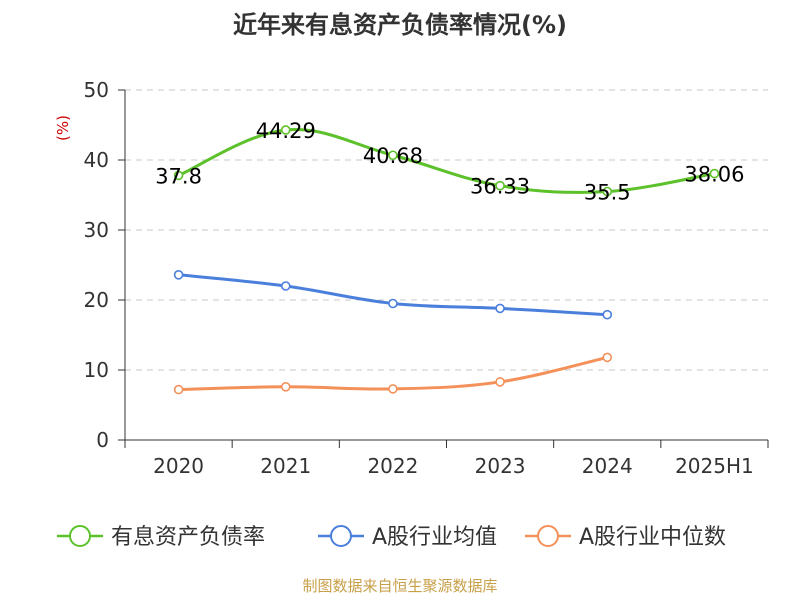  Describe the element at coordinates (392, 466) in the screenshot. I see `x-tick-label: 2022` at that location.